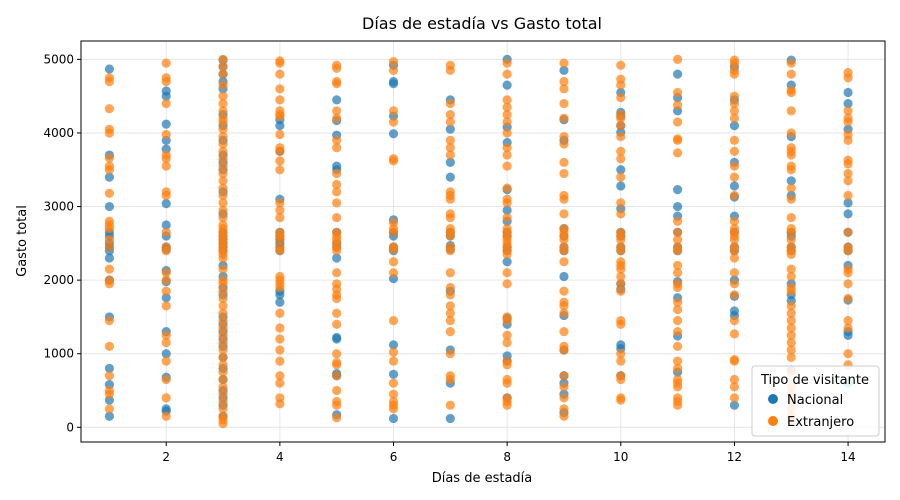  I want to click on x-tick-label: 12, so click(734, 457).